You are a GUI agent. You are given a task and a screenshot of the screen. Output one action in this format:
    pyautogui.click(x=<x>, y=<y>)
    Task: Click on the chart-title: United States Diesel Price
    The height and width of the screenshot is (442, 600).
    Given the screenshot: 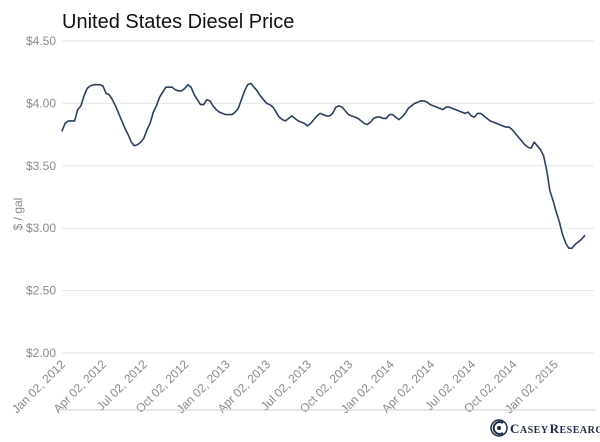 What is the action you would take?
    pyautogui.click(x=178, y=22)
    